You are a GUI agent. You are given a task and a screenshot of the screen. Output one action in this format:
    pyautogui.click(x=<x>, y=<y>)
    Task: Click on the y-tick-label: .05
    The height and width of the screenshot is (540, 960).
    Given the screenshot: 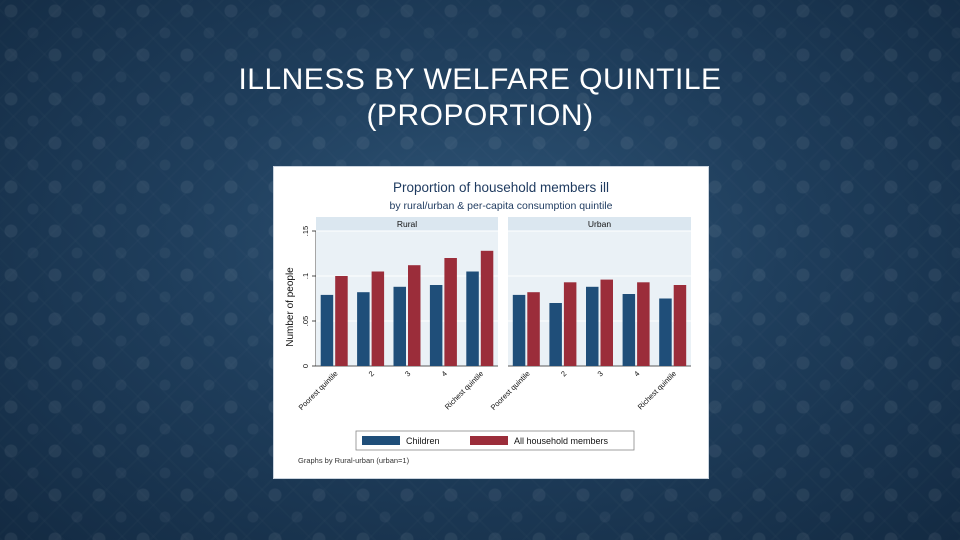 What is the action you would take?
    pyautogui.click(x=305, y=321)
    